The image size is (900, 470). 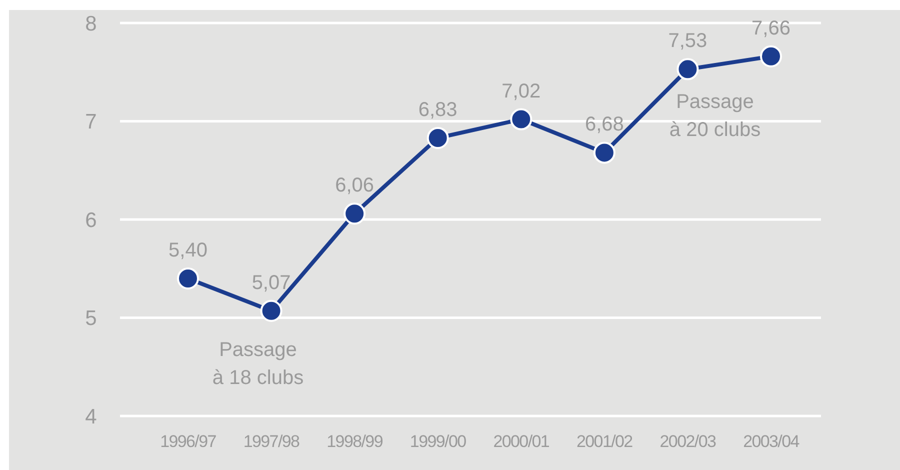 What do you see at coordinates (354, 185) in the screenshot?
I see `data-label: 6,06` at bounding box center [354, 185].